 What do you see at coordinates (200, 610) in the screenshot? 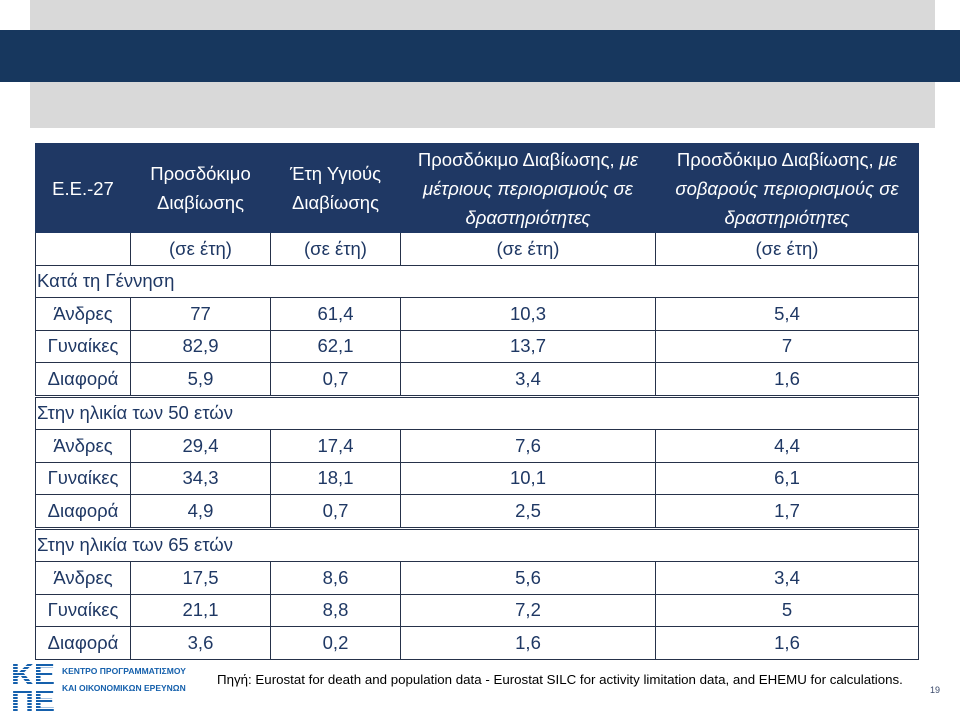
I see `value-life-expectancy: 21,1` at bounding box center [200, 610].